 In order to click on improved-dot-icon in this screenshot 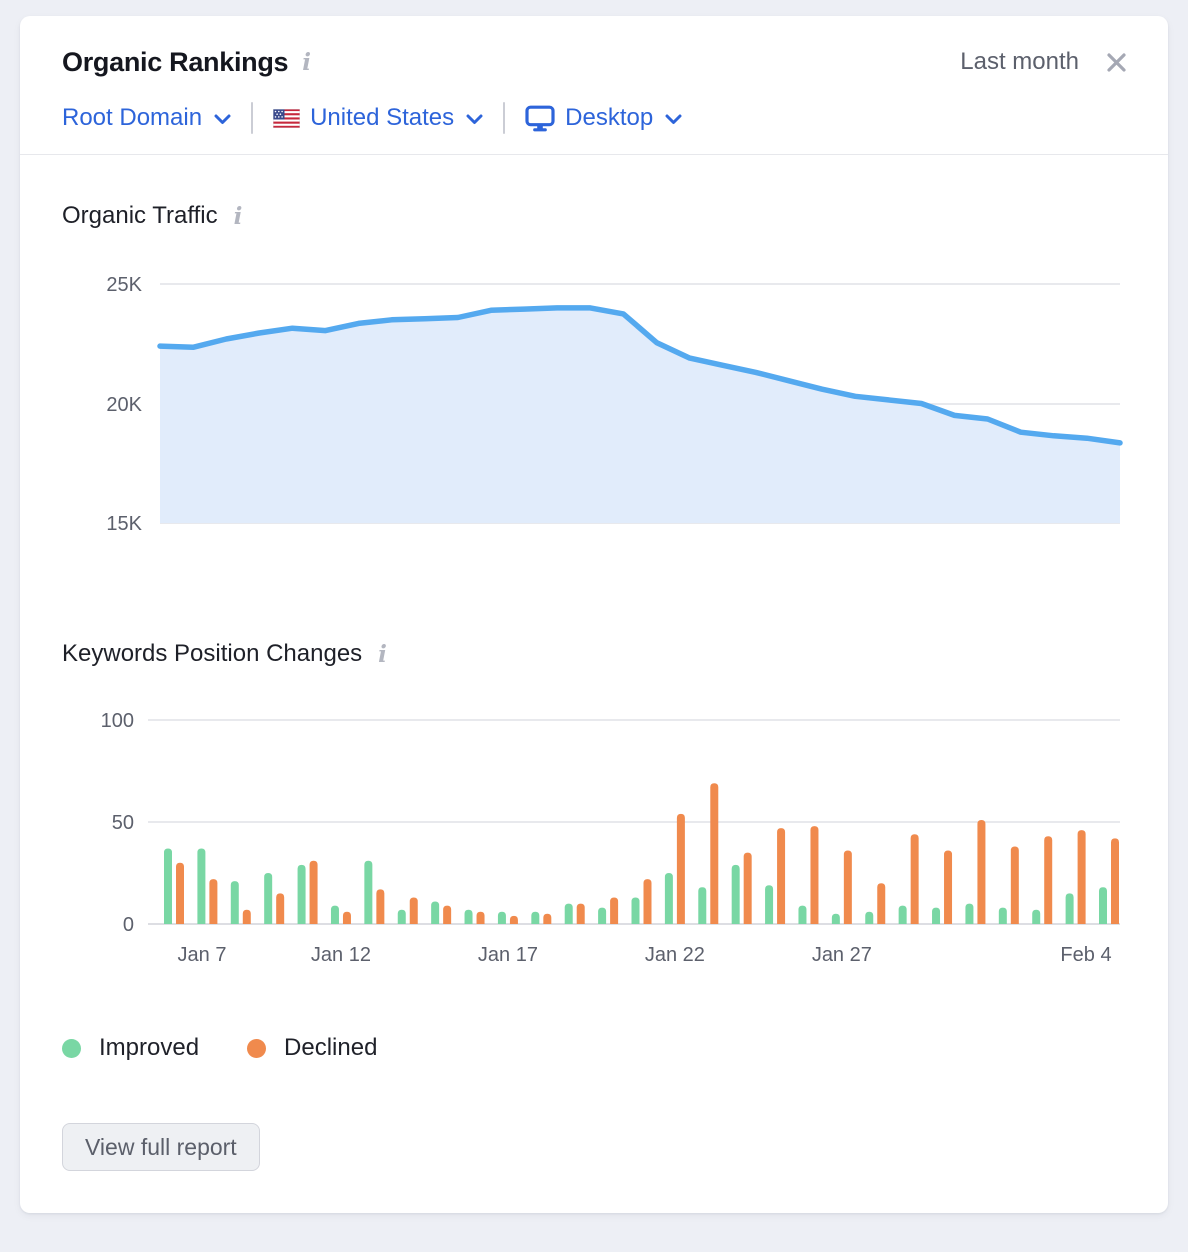, I will do `click(71, 1048)`.